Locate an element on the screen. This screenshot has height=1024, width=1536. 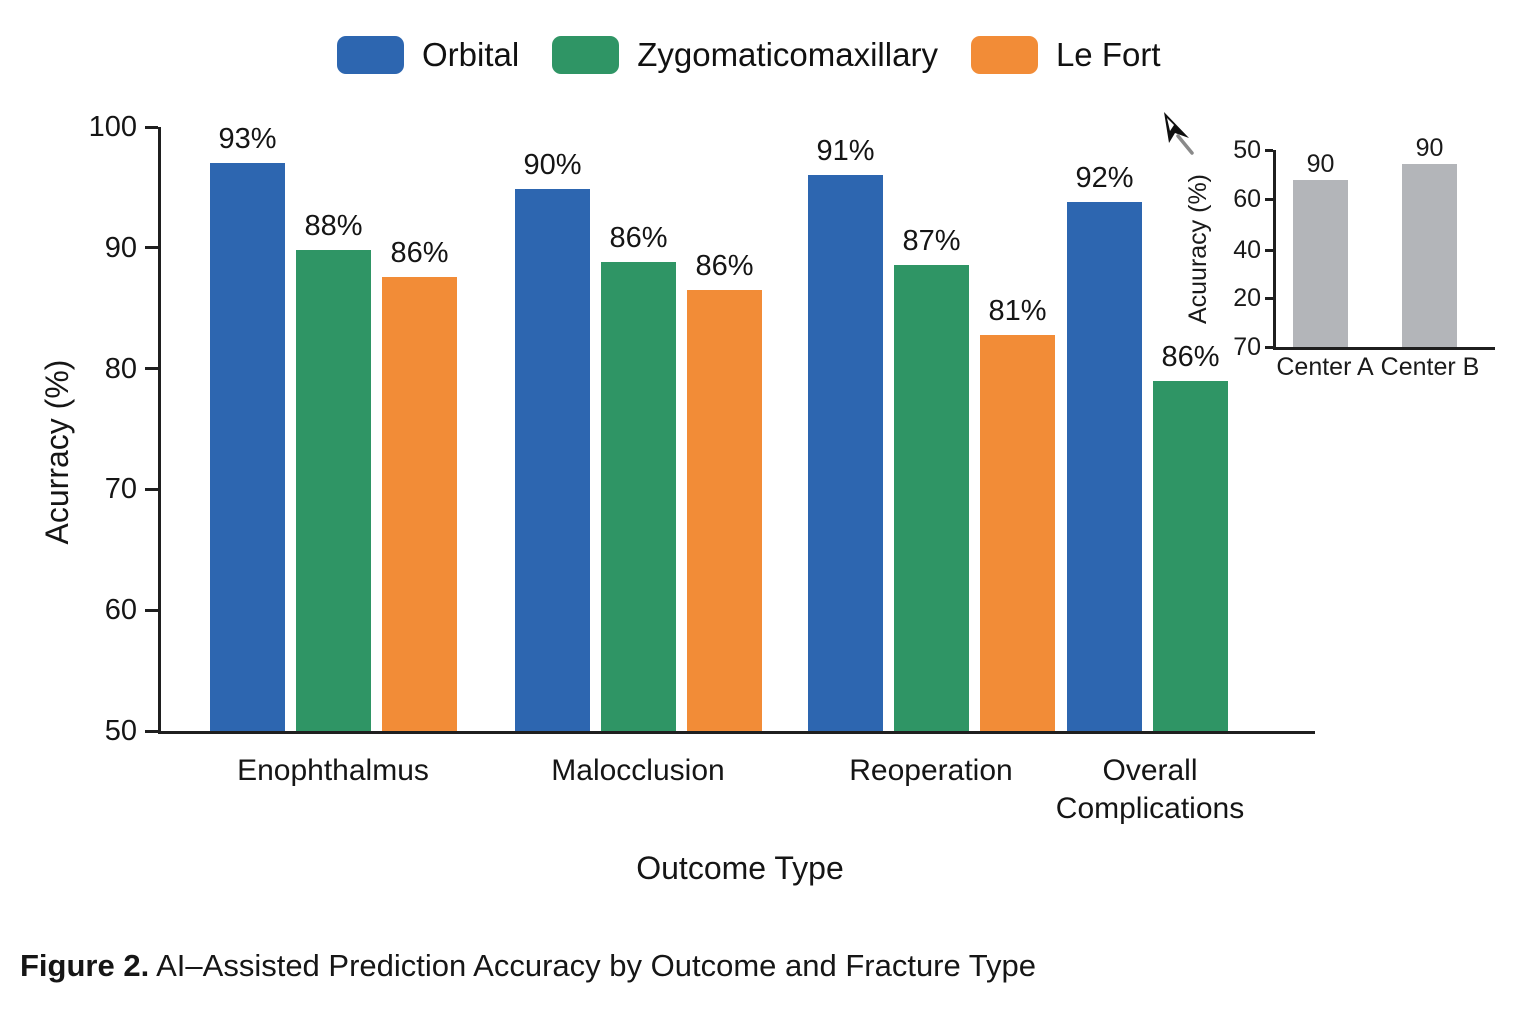
y-tick-label: 60 is located at coordinates (120, 610).